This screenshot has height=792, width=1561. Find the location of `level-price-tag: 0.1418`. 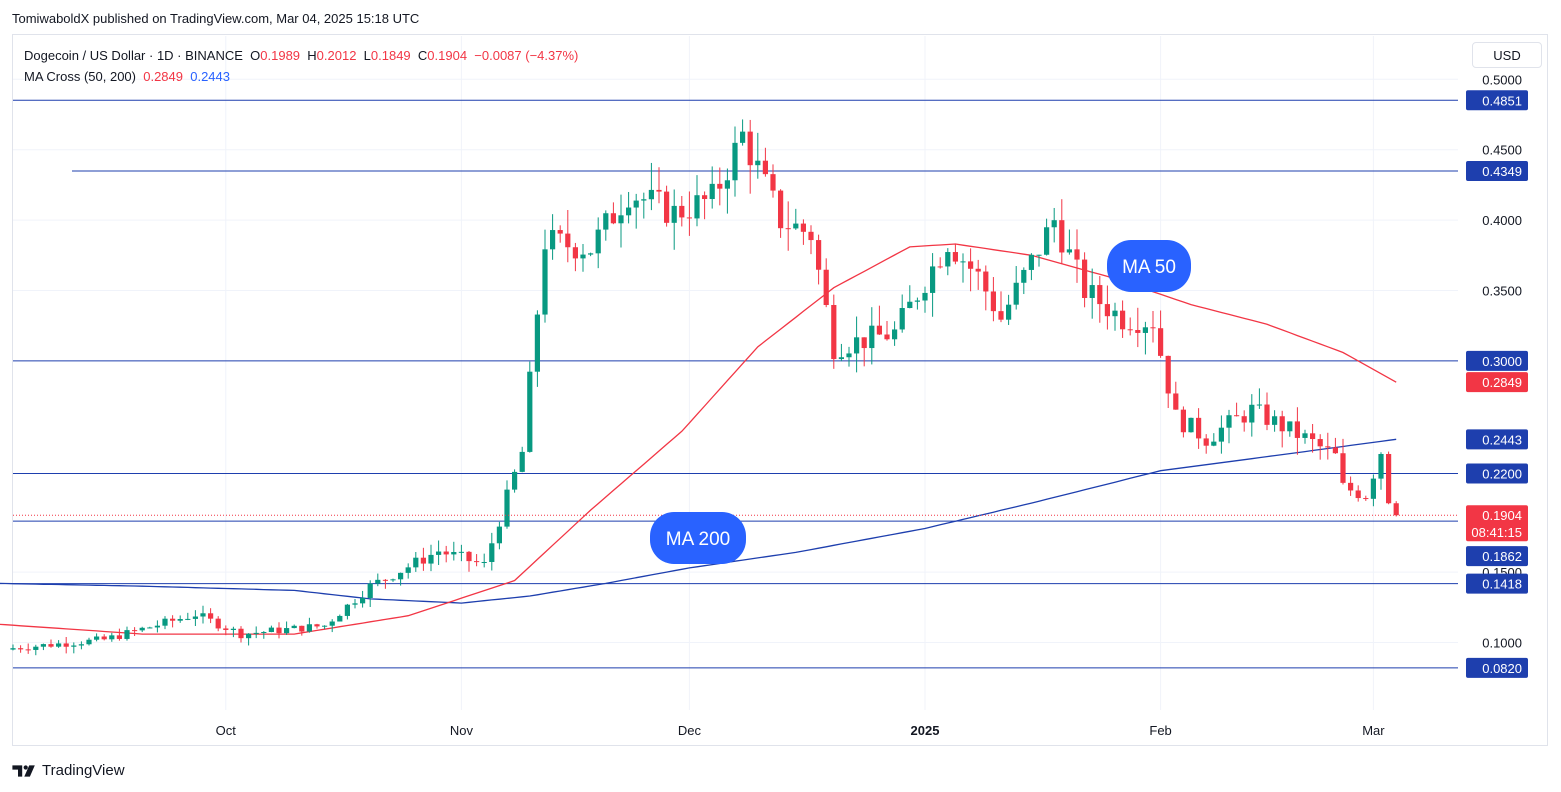

level-price-tag: 0.1418 is located at coordinates (1497, 583).